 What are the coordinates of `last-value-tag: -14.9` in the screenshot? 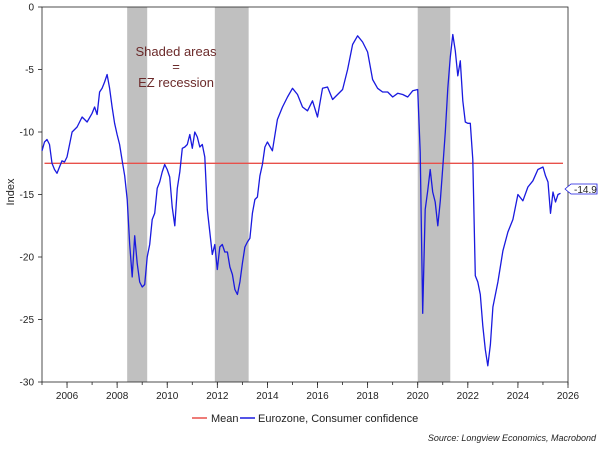 It's located at (581, 189).